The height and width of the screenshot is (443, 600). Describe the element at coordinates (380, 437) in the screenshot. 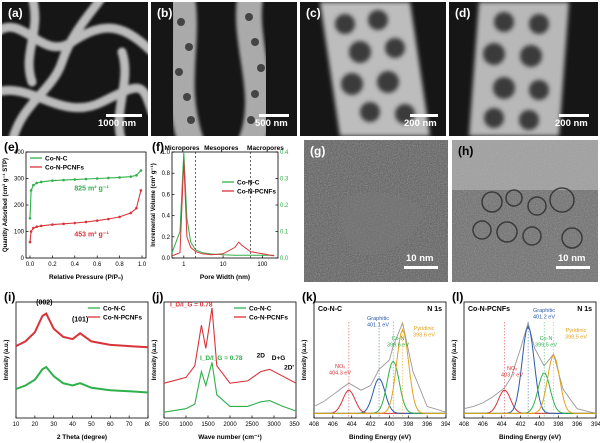

I see `x-axis-label: Binding Energy (eV)` at that location.